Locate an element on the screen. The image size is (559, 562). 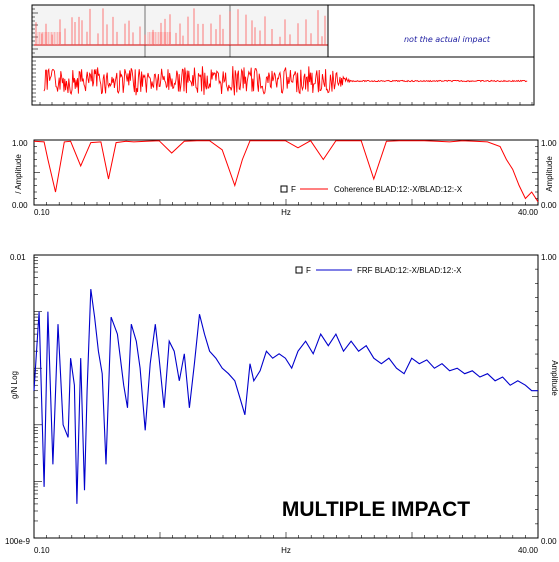
coherence-legend-label: Coherence BLAD:12:-X/BLAD:12:-X is located at coordinates (398, 189).